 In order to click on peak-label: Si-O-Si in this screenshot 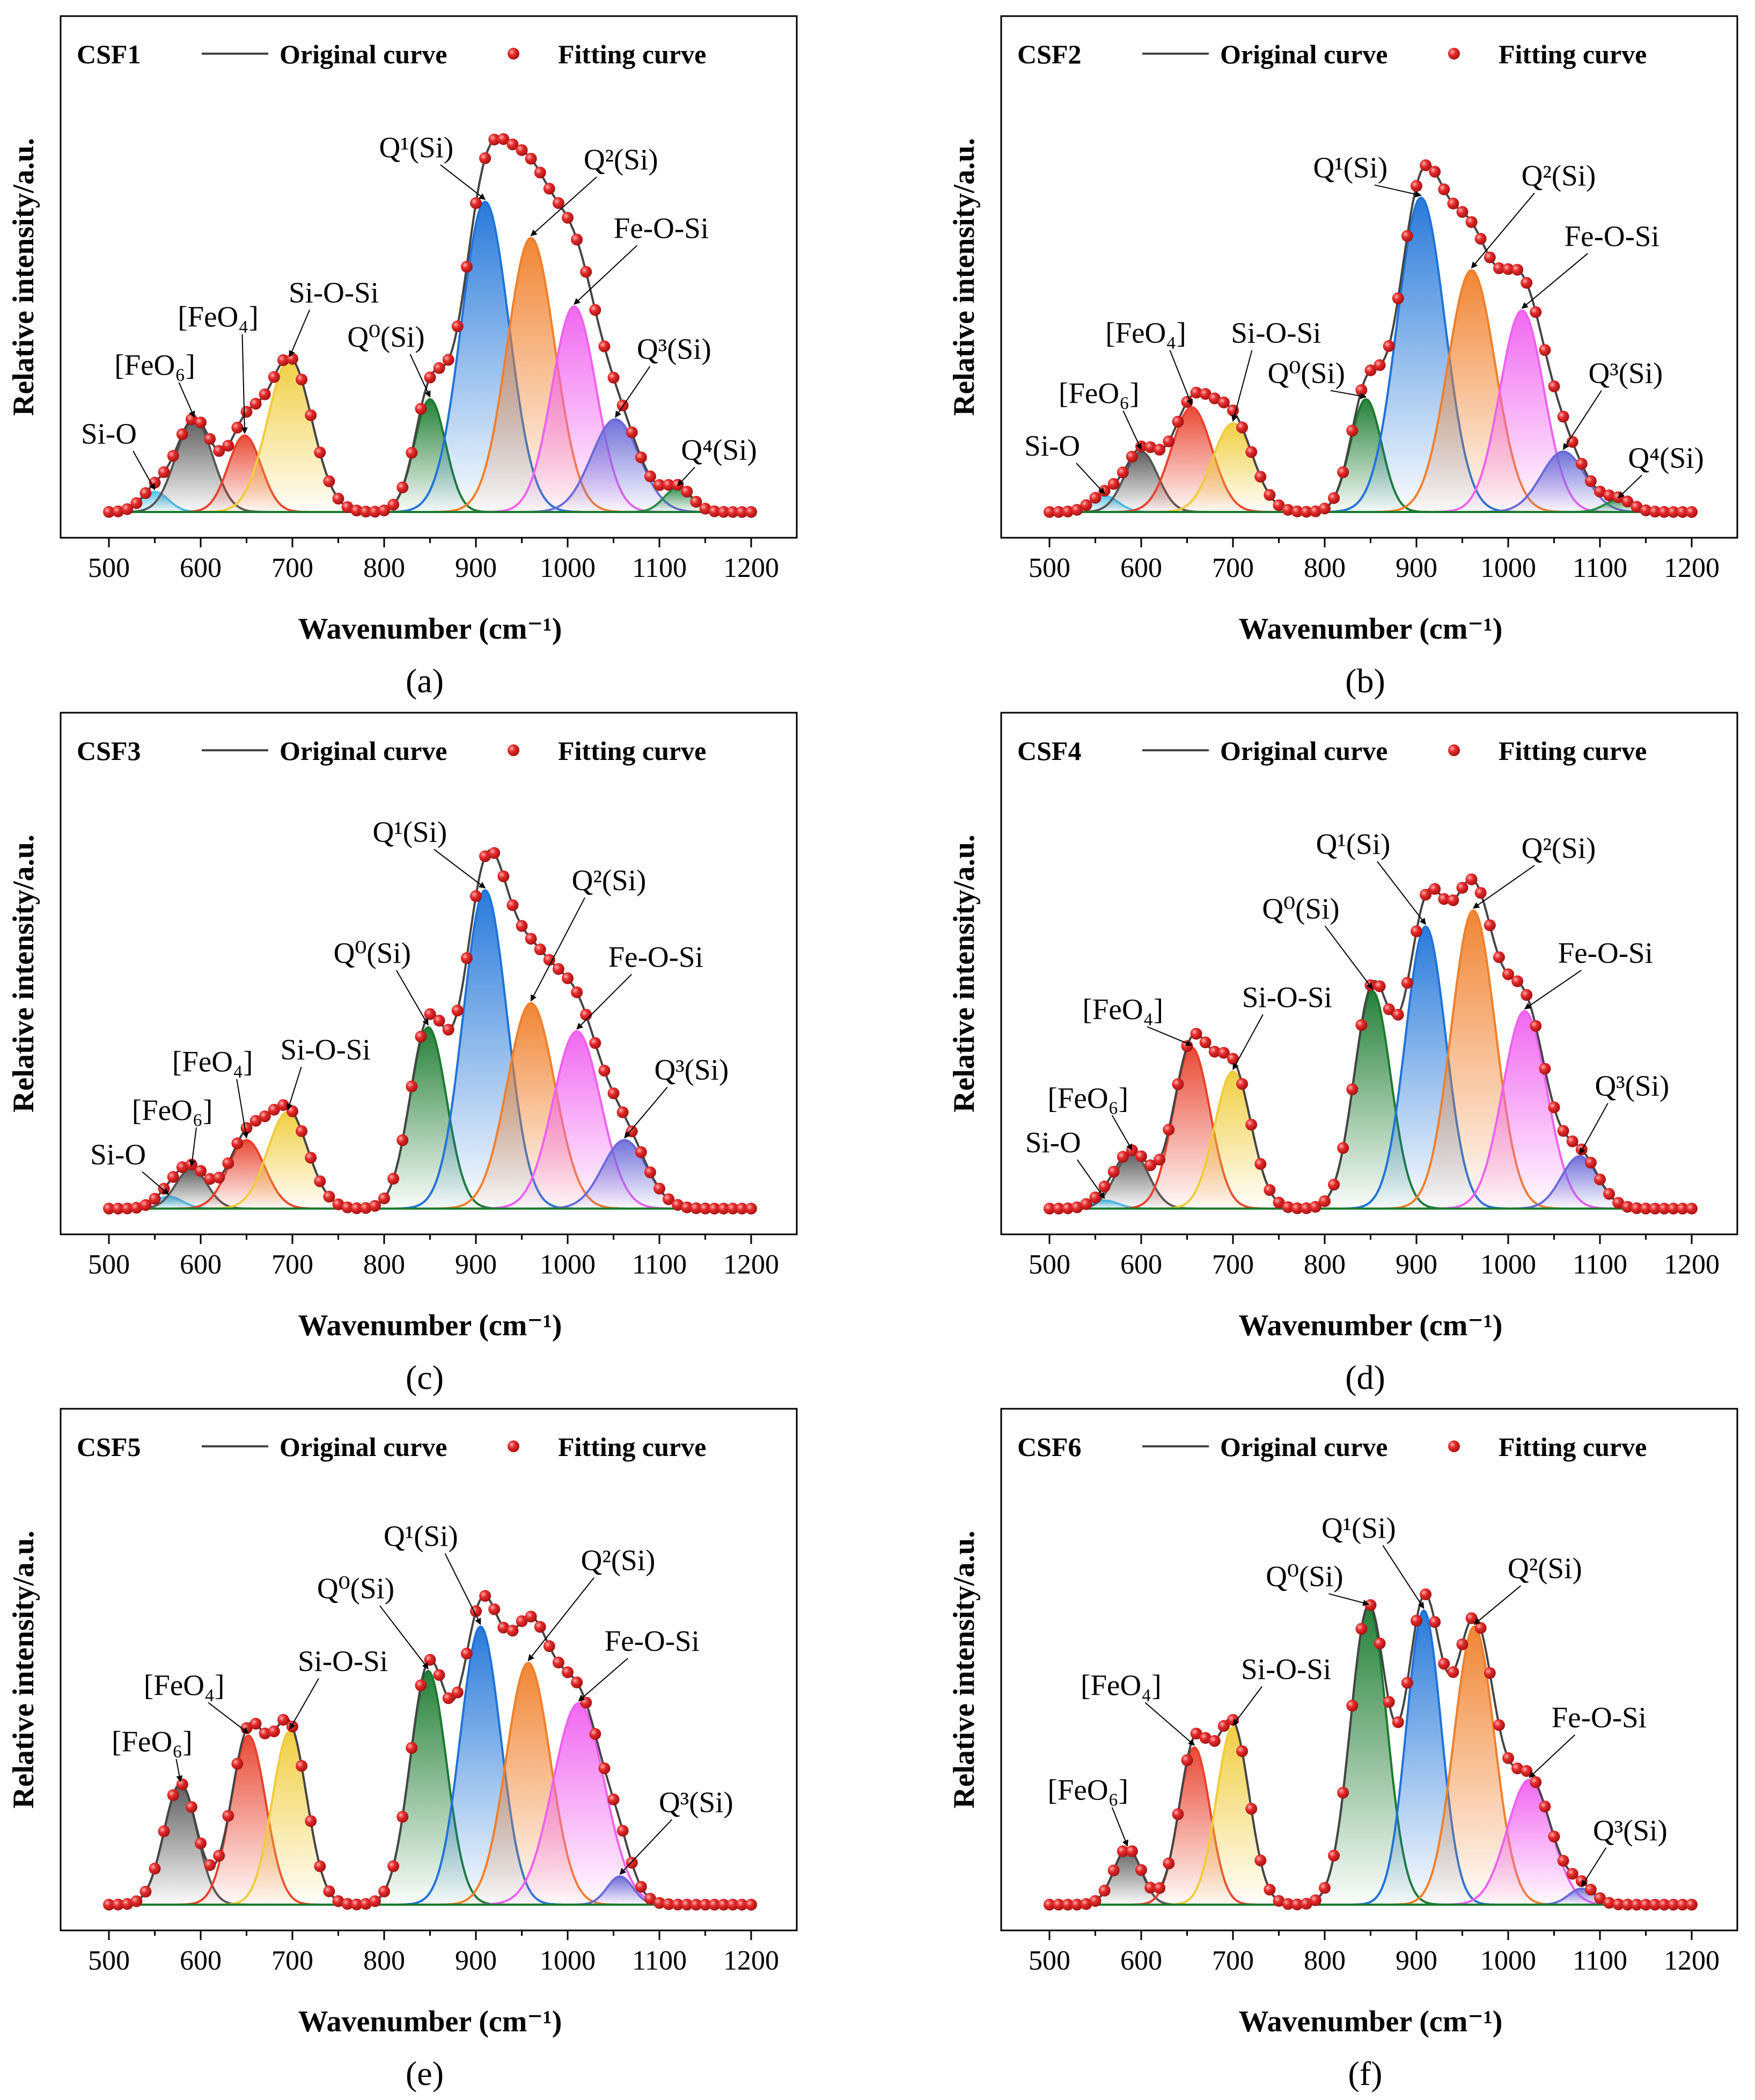, I will do `click(1286, 1668)`.